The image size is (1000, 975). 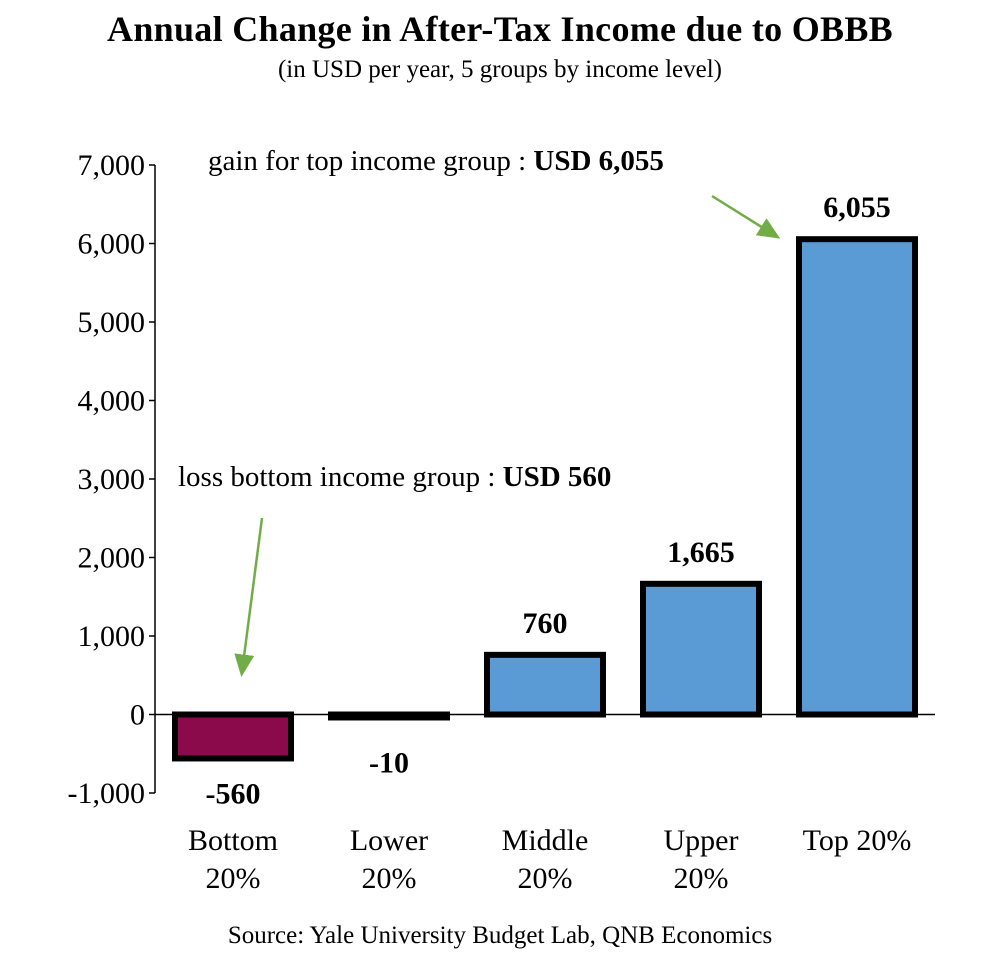 I want to click on category-label: Top 20%, so click(x=857, y=840).